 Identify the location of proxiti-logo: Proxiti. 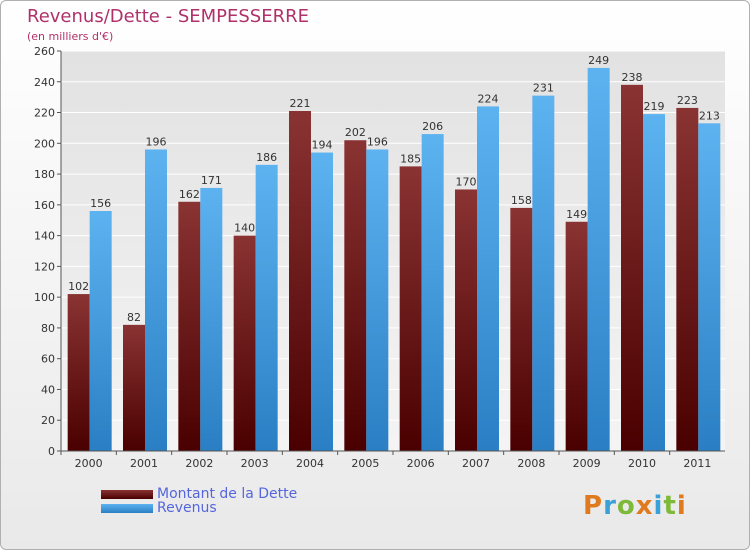
(635, 506).